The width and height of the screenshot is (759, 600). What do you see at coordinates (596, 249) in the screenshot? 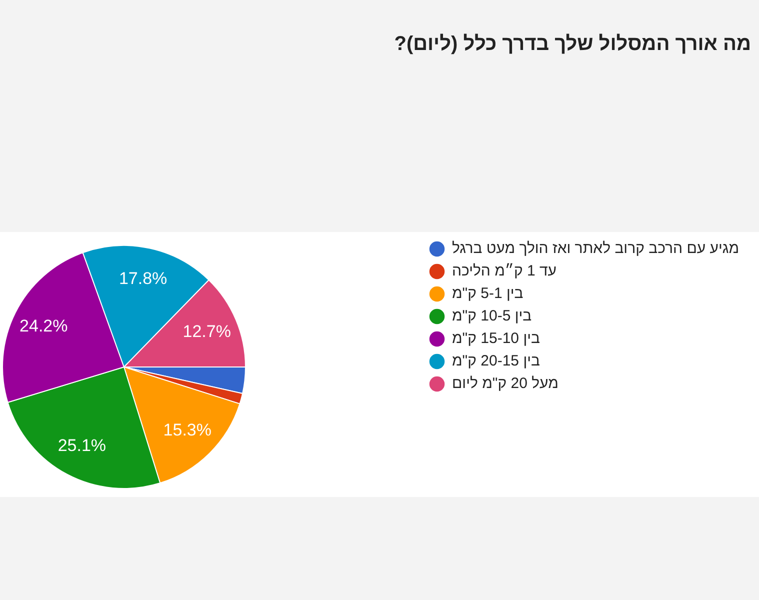
I see `legend-label: מגיע עם הרכב קרוב לאתר ואז הולך מעט ברגל` at bounding box center [596, 249].